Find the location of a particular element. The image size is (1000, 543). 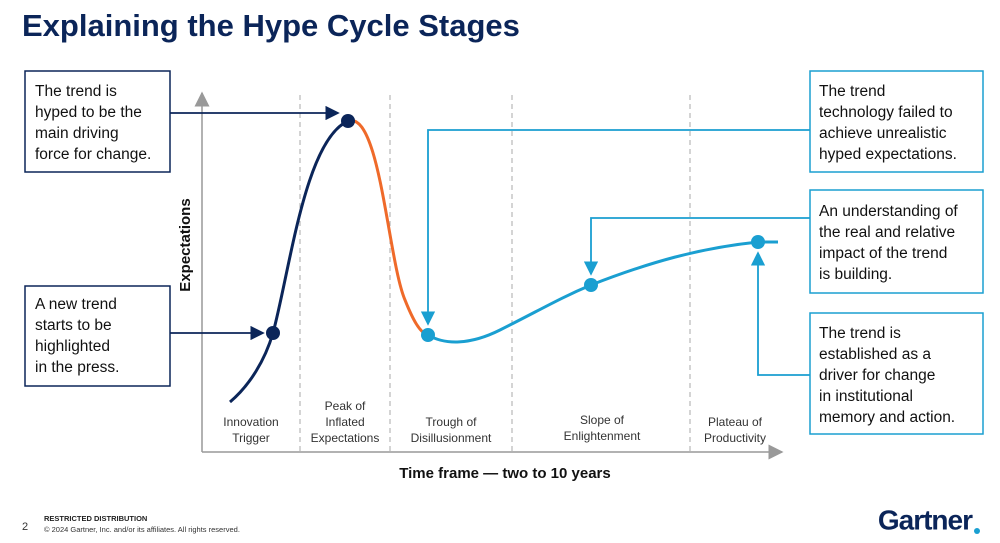

y-axis-label: Expectations is located at coordinates (185, 244).